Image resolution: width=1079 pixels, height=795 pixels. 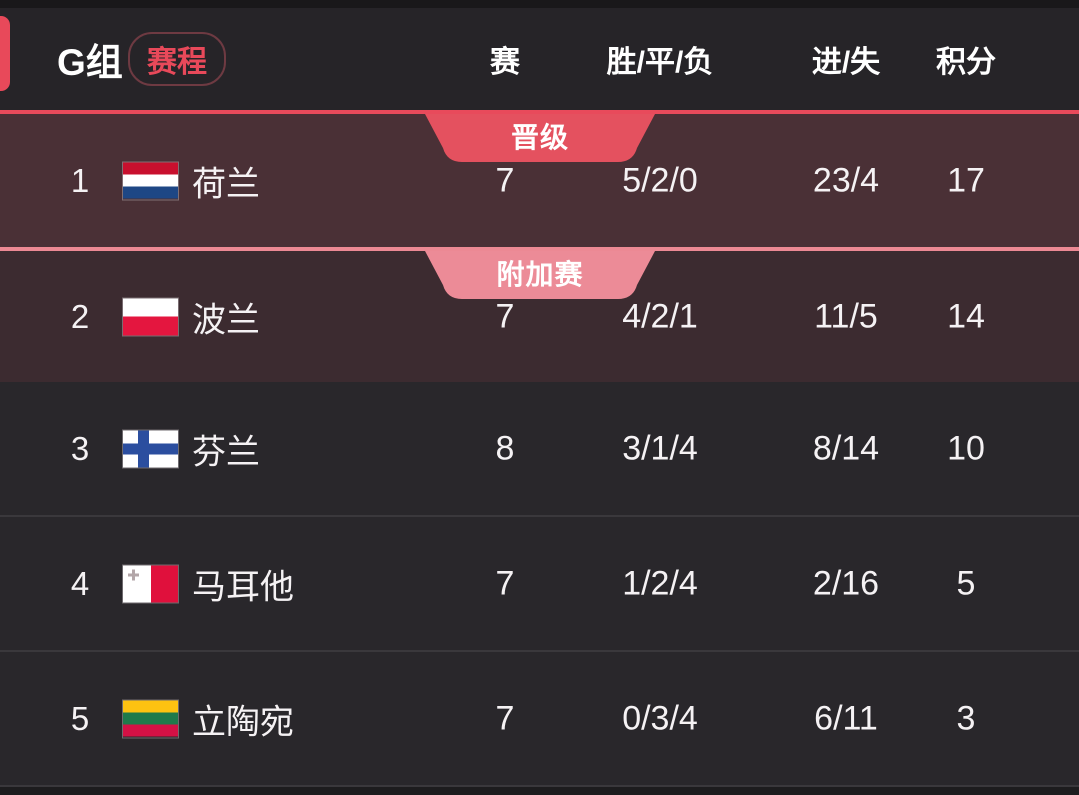 What do you see at coordinates (150, 180) in the screenshot?
I see `flag-netherlands-icon` at bounding box center [150, 180].